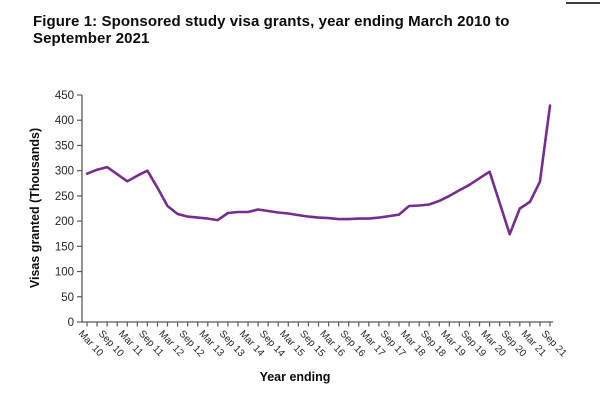  I want to click on y-tick-label: 400, so click(64, 121).